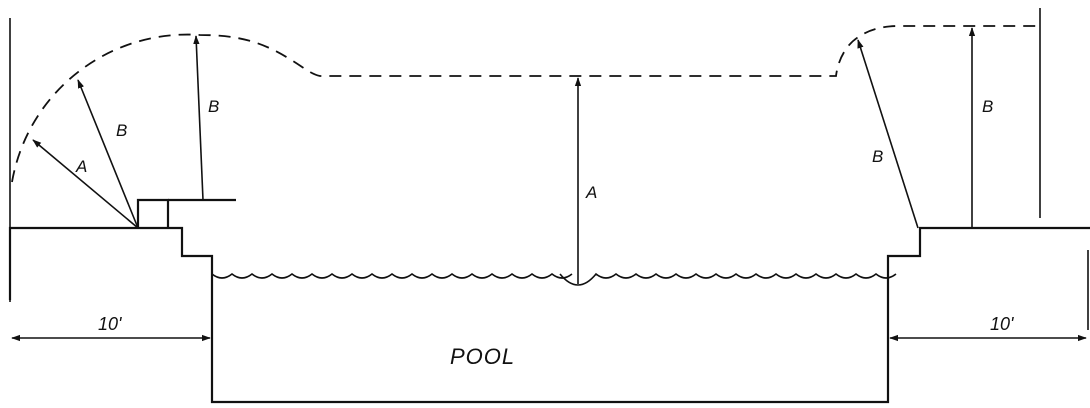  I want to click on label-dim-right: 10', so click(1002, 324).